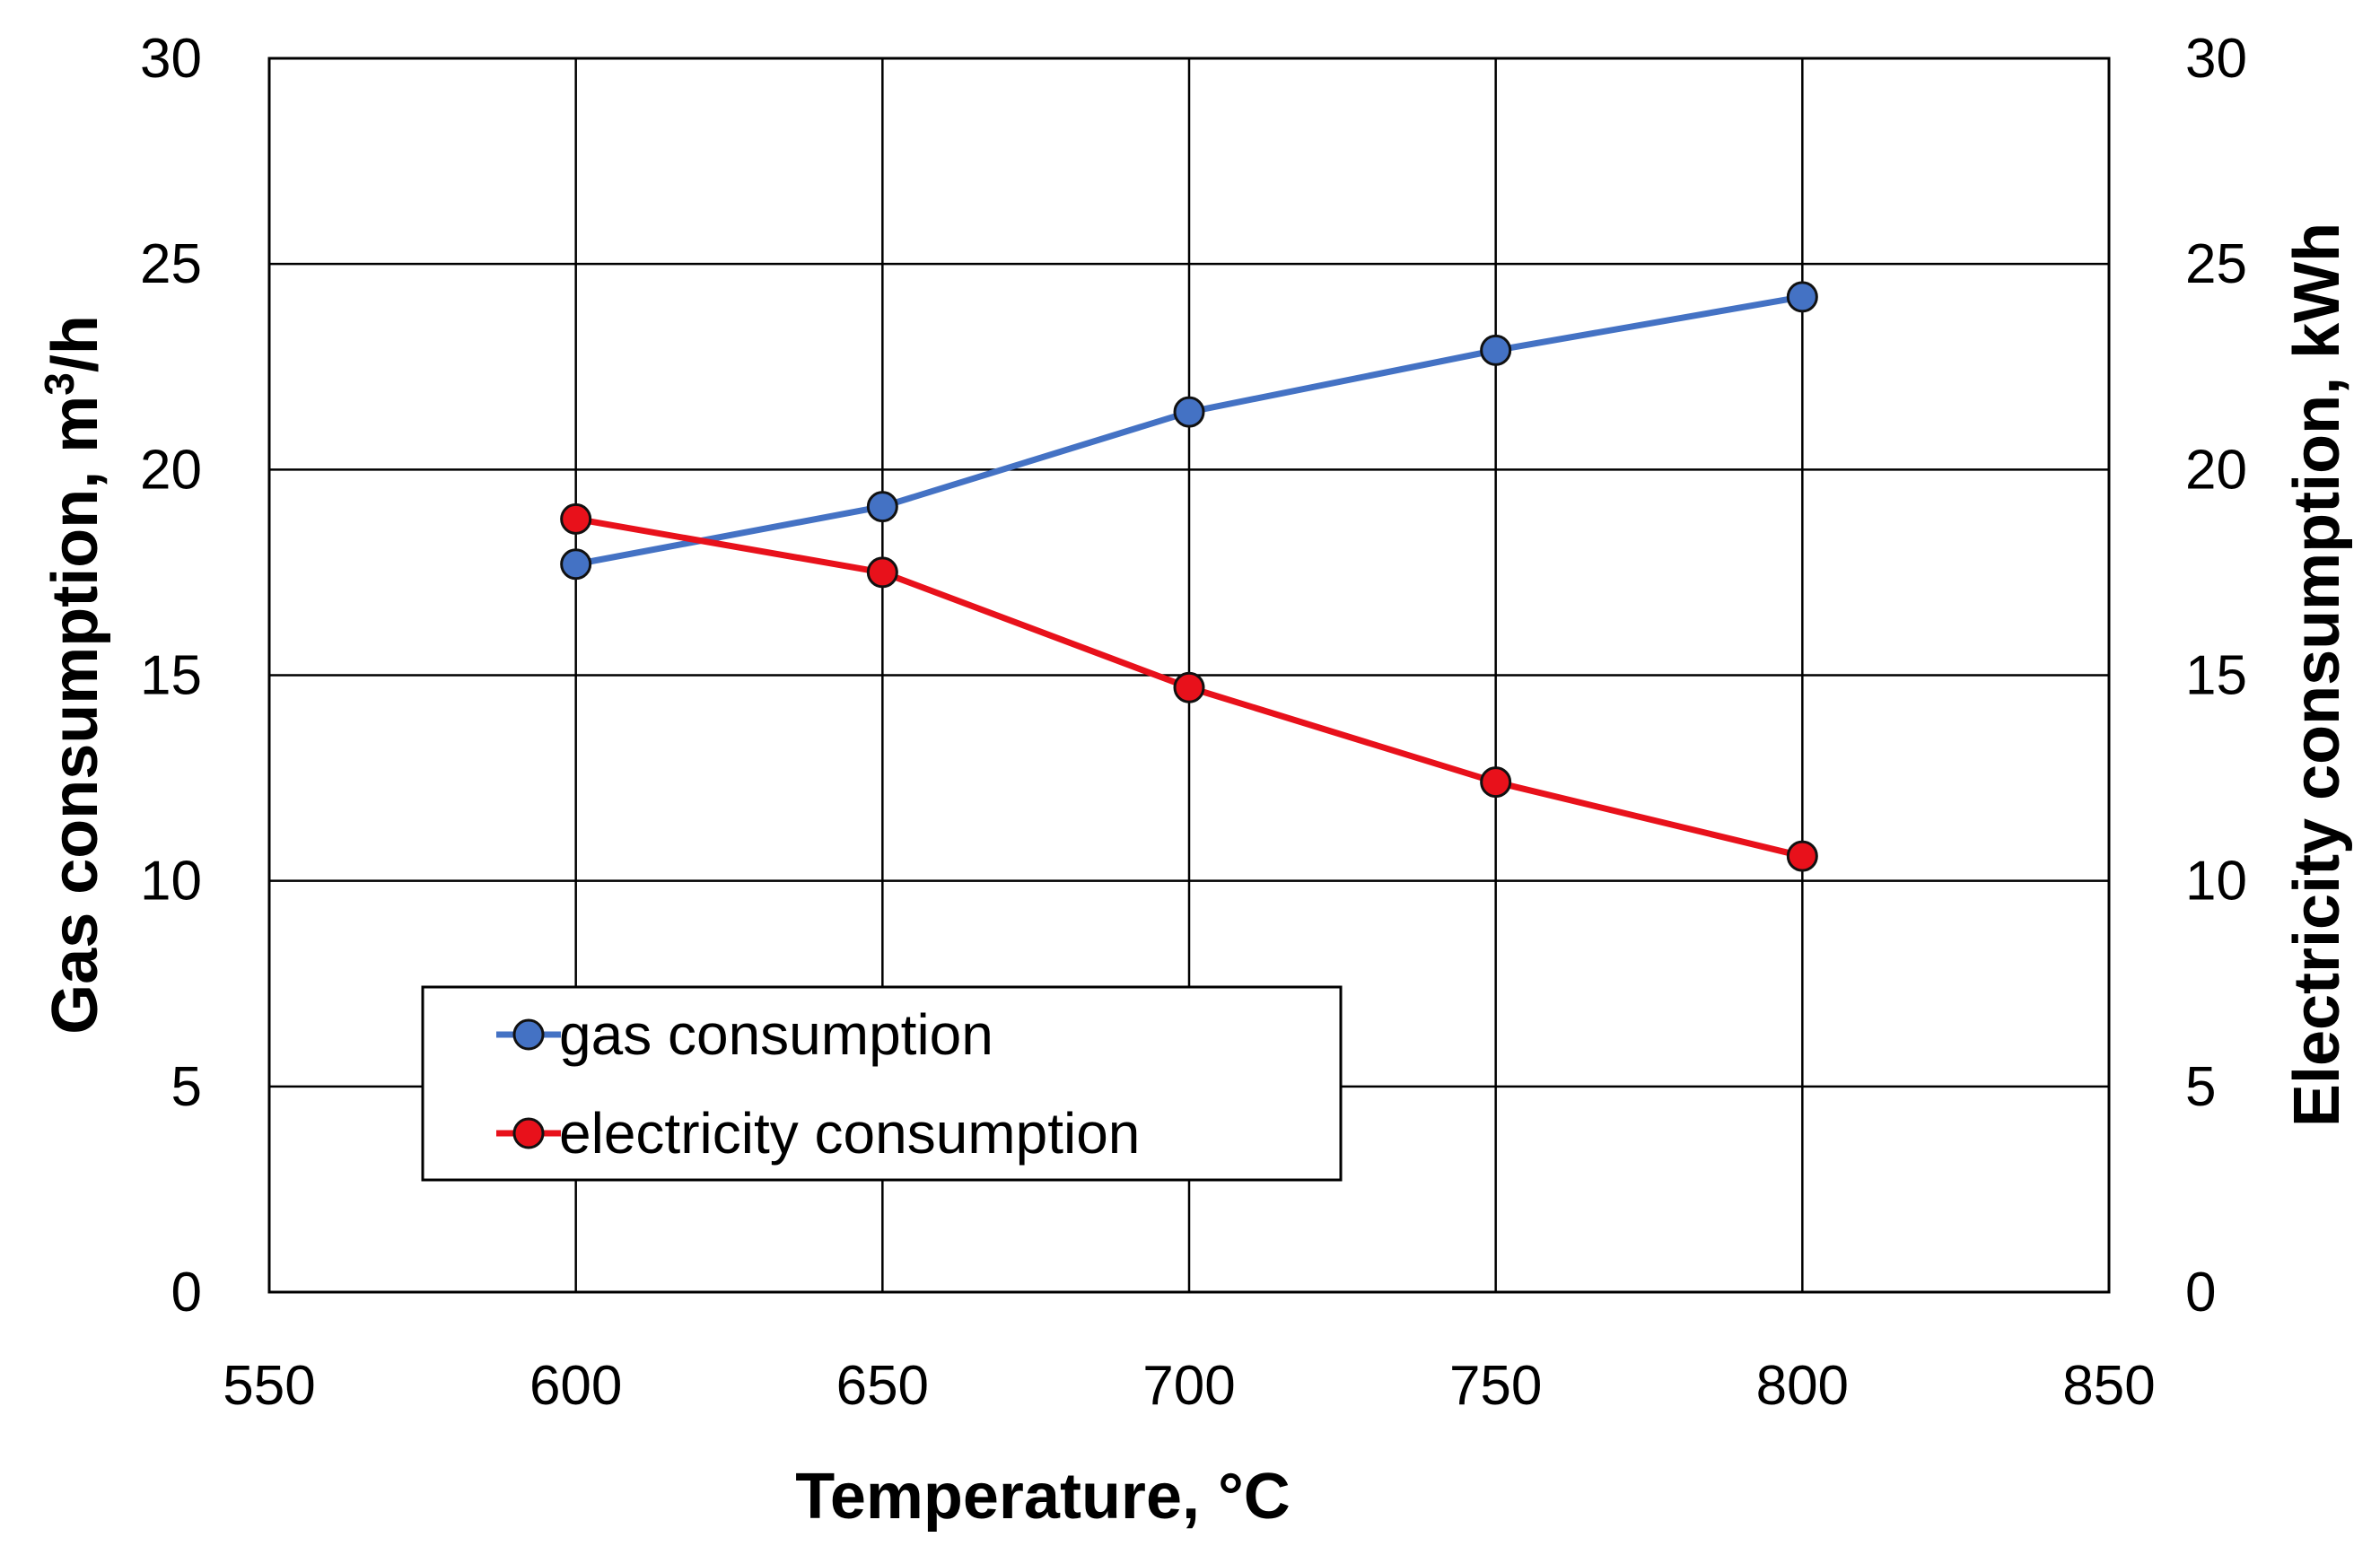  Describe the element at coordinates (575, 1386) in the screenshot. I see `x-tick-label: 600` at that location.